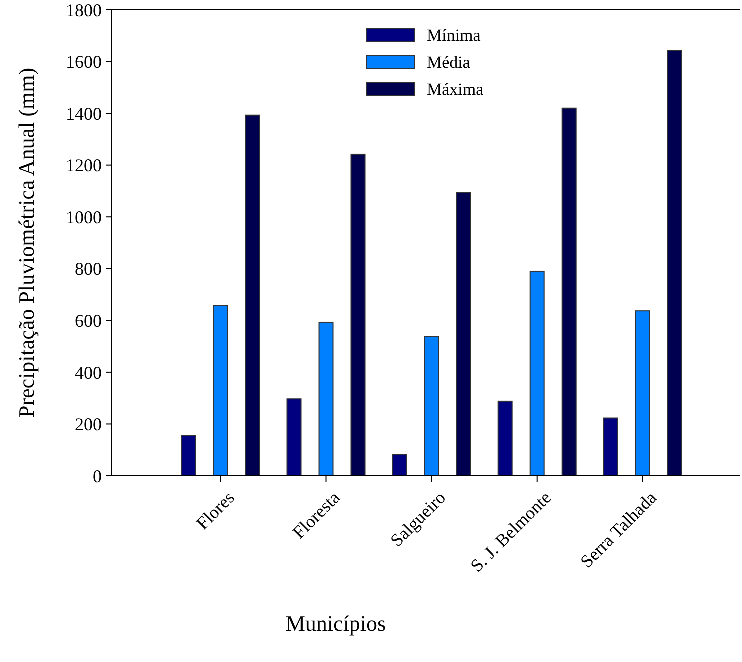 The image size is (742, 662). I want to click on y-tick-label: 200, so click(88, 424).